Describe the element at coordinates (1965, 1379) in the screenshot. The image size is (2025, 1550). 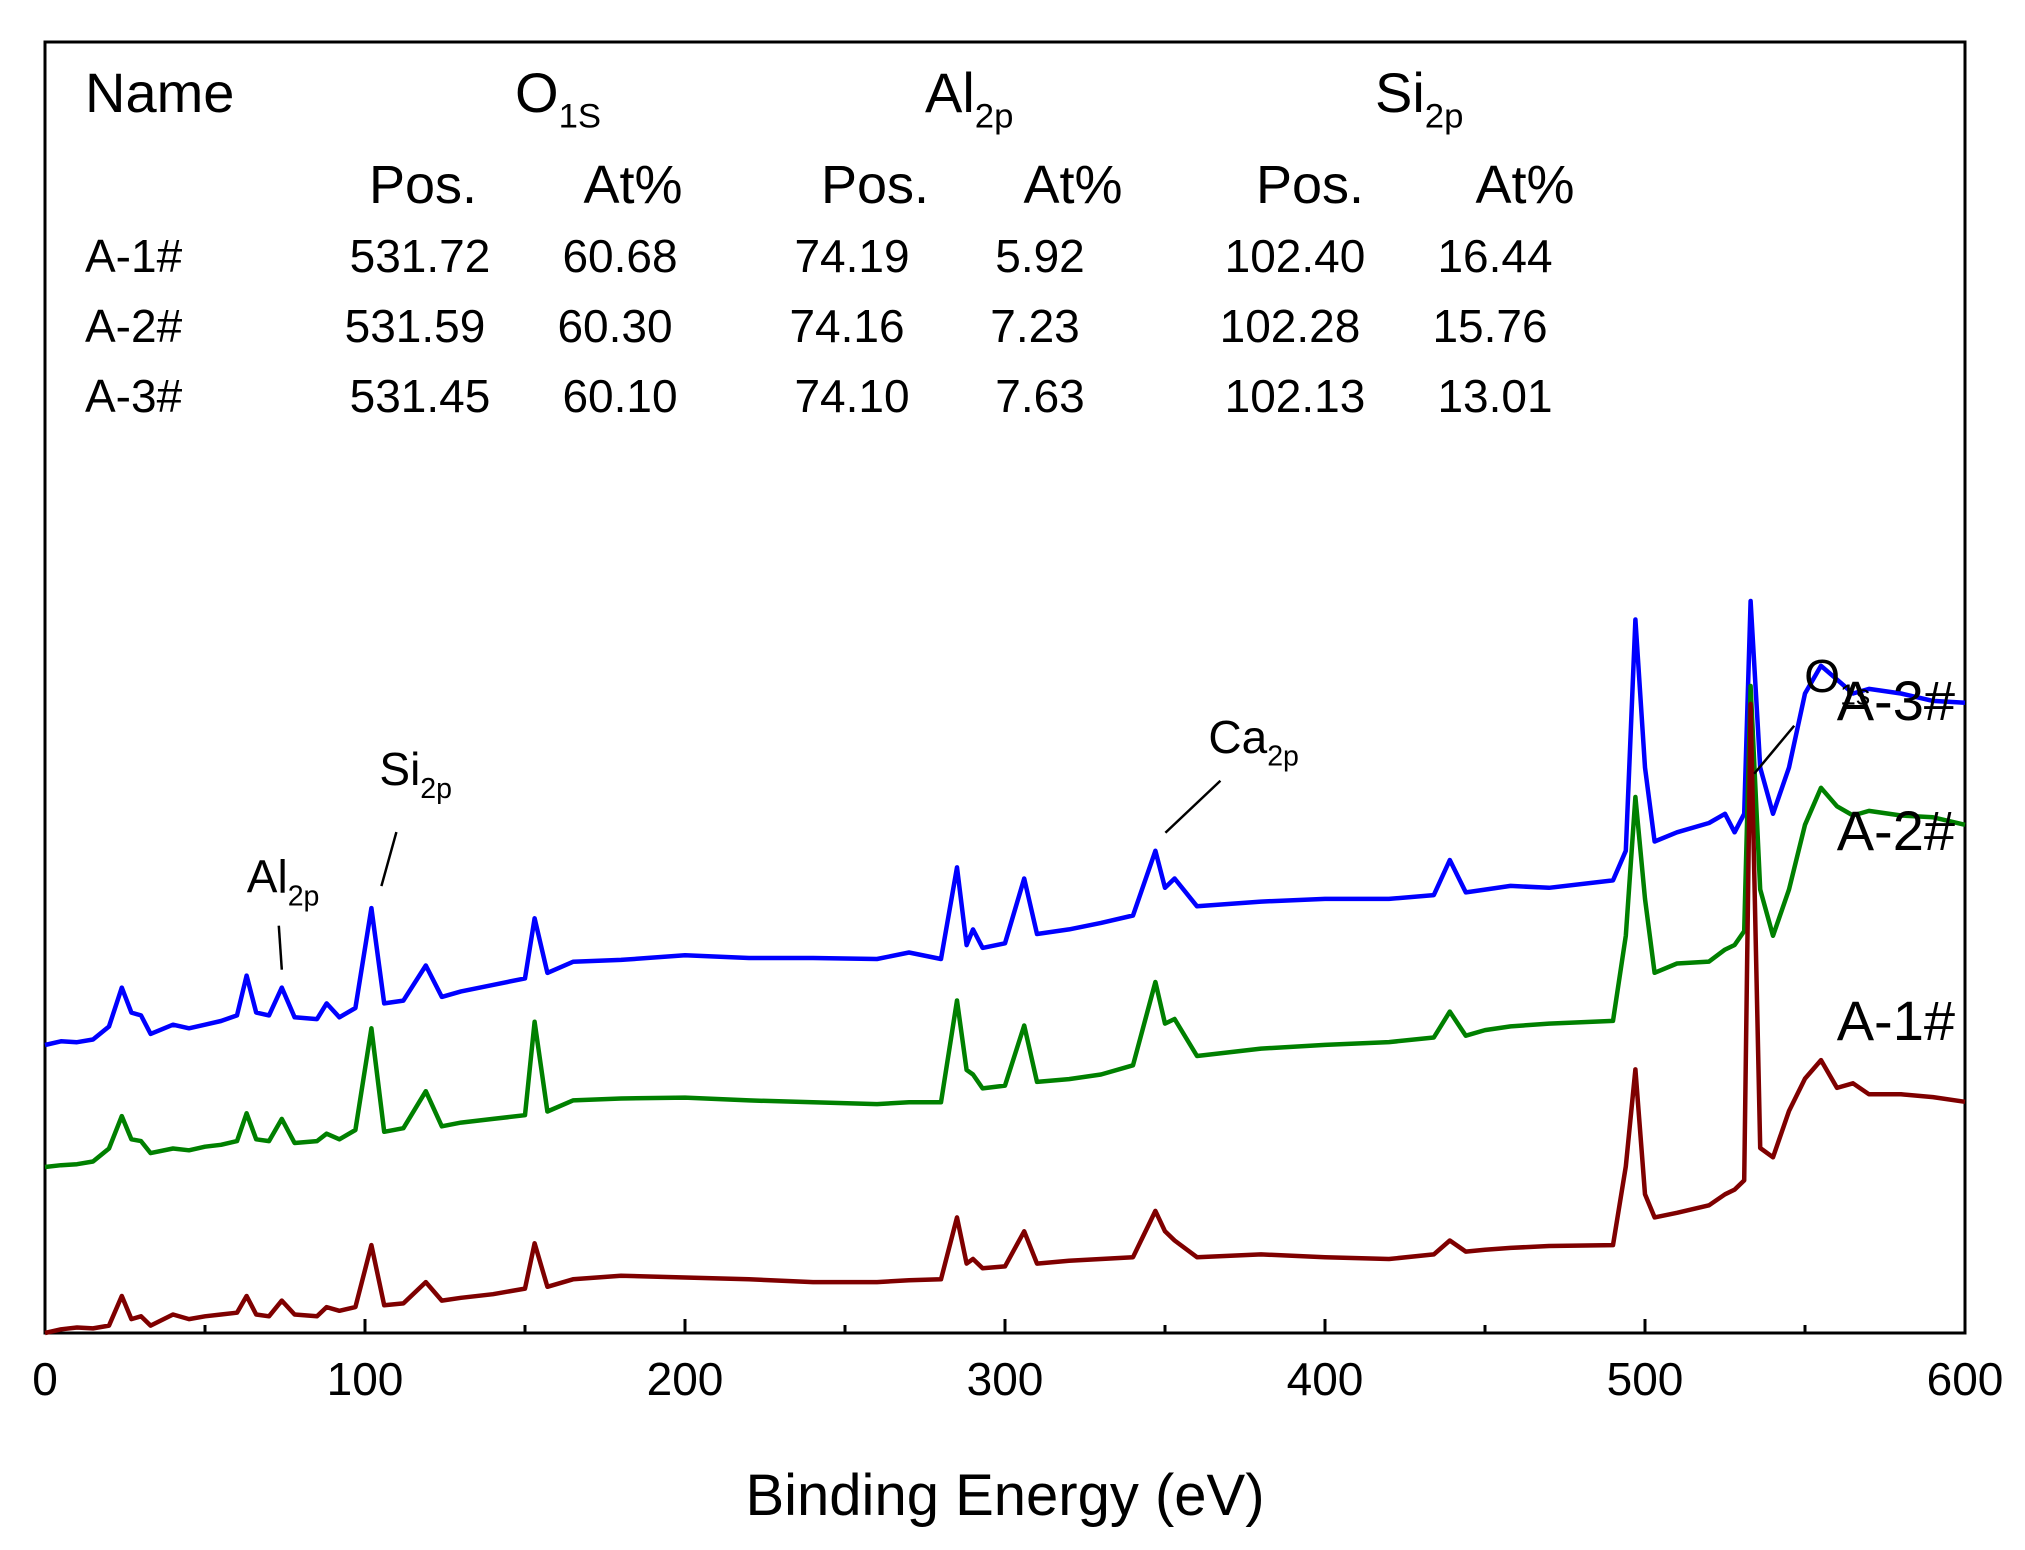
I see `x-tick-label: 600` at that location.